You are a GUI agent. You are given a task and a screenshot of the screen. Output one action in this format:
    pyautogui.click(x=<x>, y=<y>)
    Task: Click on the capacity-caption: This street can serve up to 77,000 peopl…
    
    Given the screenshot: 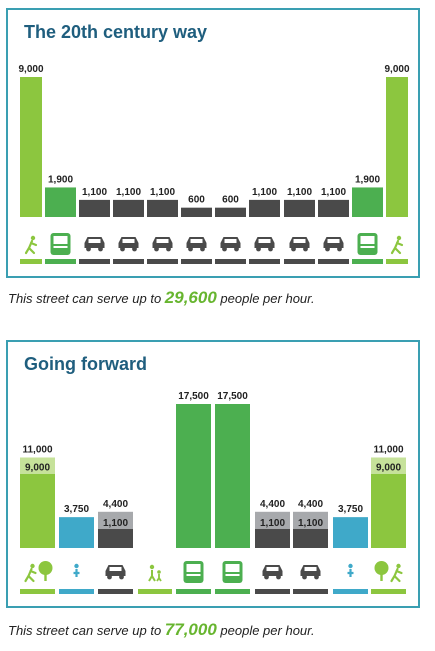 What is the action you would take?
    pyautogui.click(x=161, y=630)
    